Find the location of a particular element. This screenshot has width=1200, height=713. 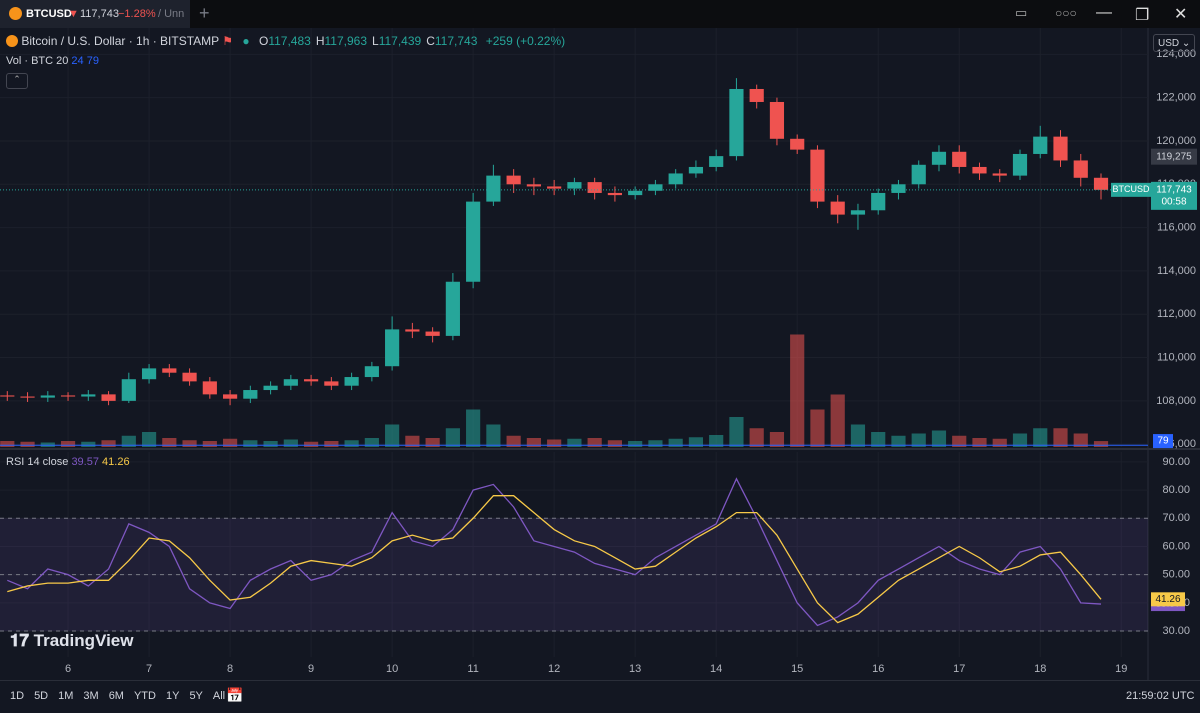

currency-select: USD ⌄ is located at coordinates (1174, 43).